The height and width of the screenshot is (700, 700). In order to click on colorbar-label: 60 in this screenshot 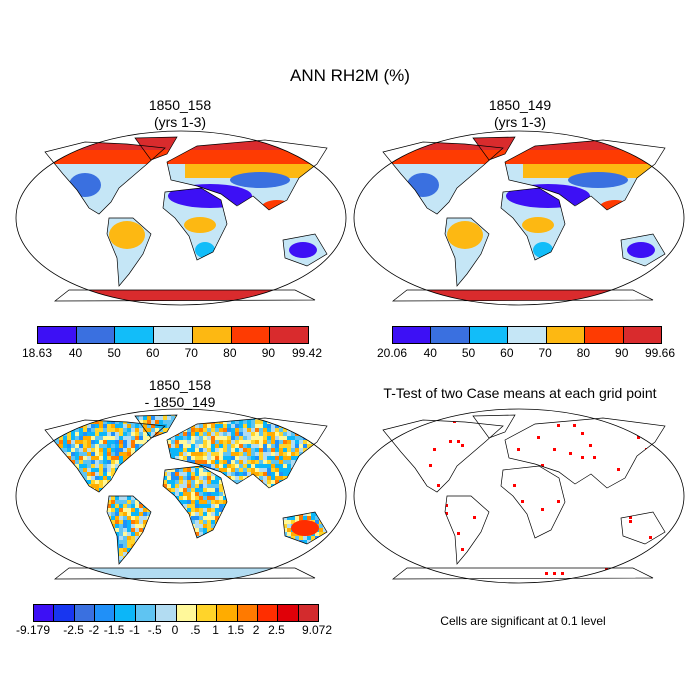, I will do `click(153, 353)`.